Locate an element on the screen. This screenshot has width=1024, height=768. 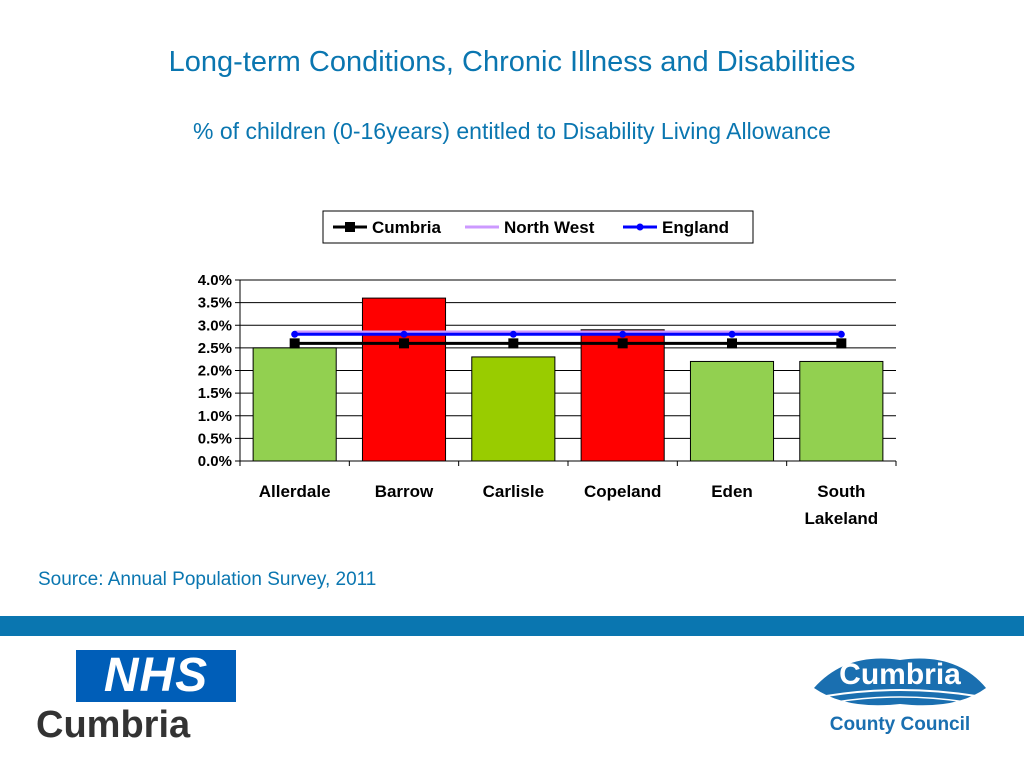
cumbria-county-council-logo: Cumbria County Council is located at coordinates (900, 698).